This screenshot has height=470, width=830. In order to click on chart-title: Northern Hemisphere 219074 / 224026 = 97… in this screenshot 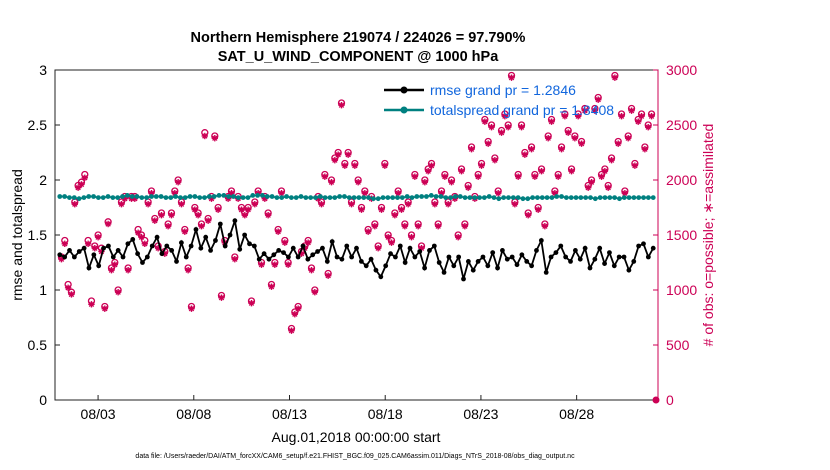, I will do `click(358, 38)`.